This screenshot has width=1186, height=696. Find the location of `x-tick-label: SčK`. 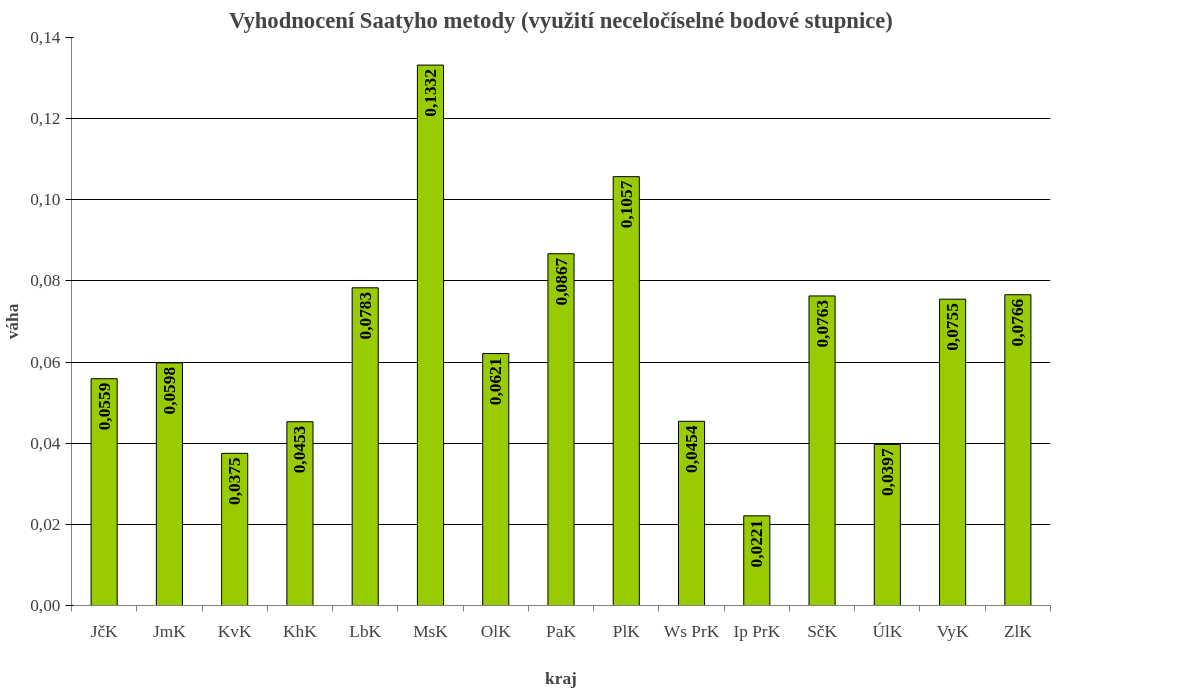

x-tick-label: SčK is located at coordinates (822, 631).